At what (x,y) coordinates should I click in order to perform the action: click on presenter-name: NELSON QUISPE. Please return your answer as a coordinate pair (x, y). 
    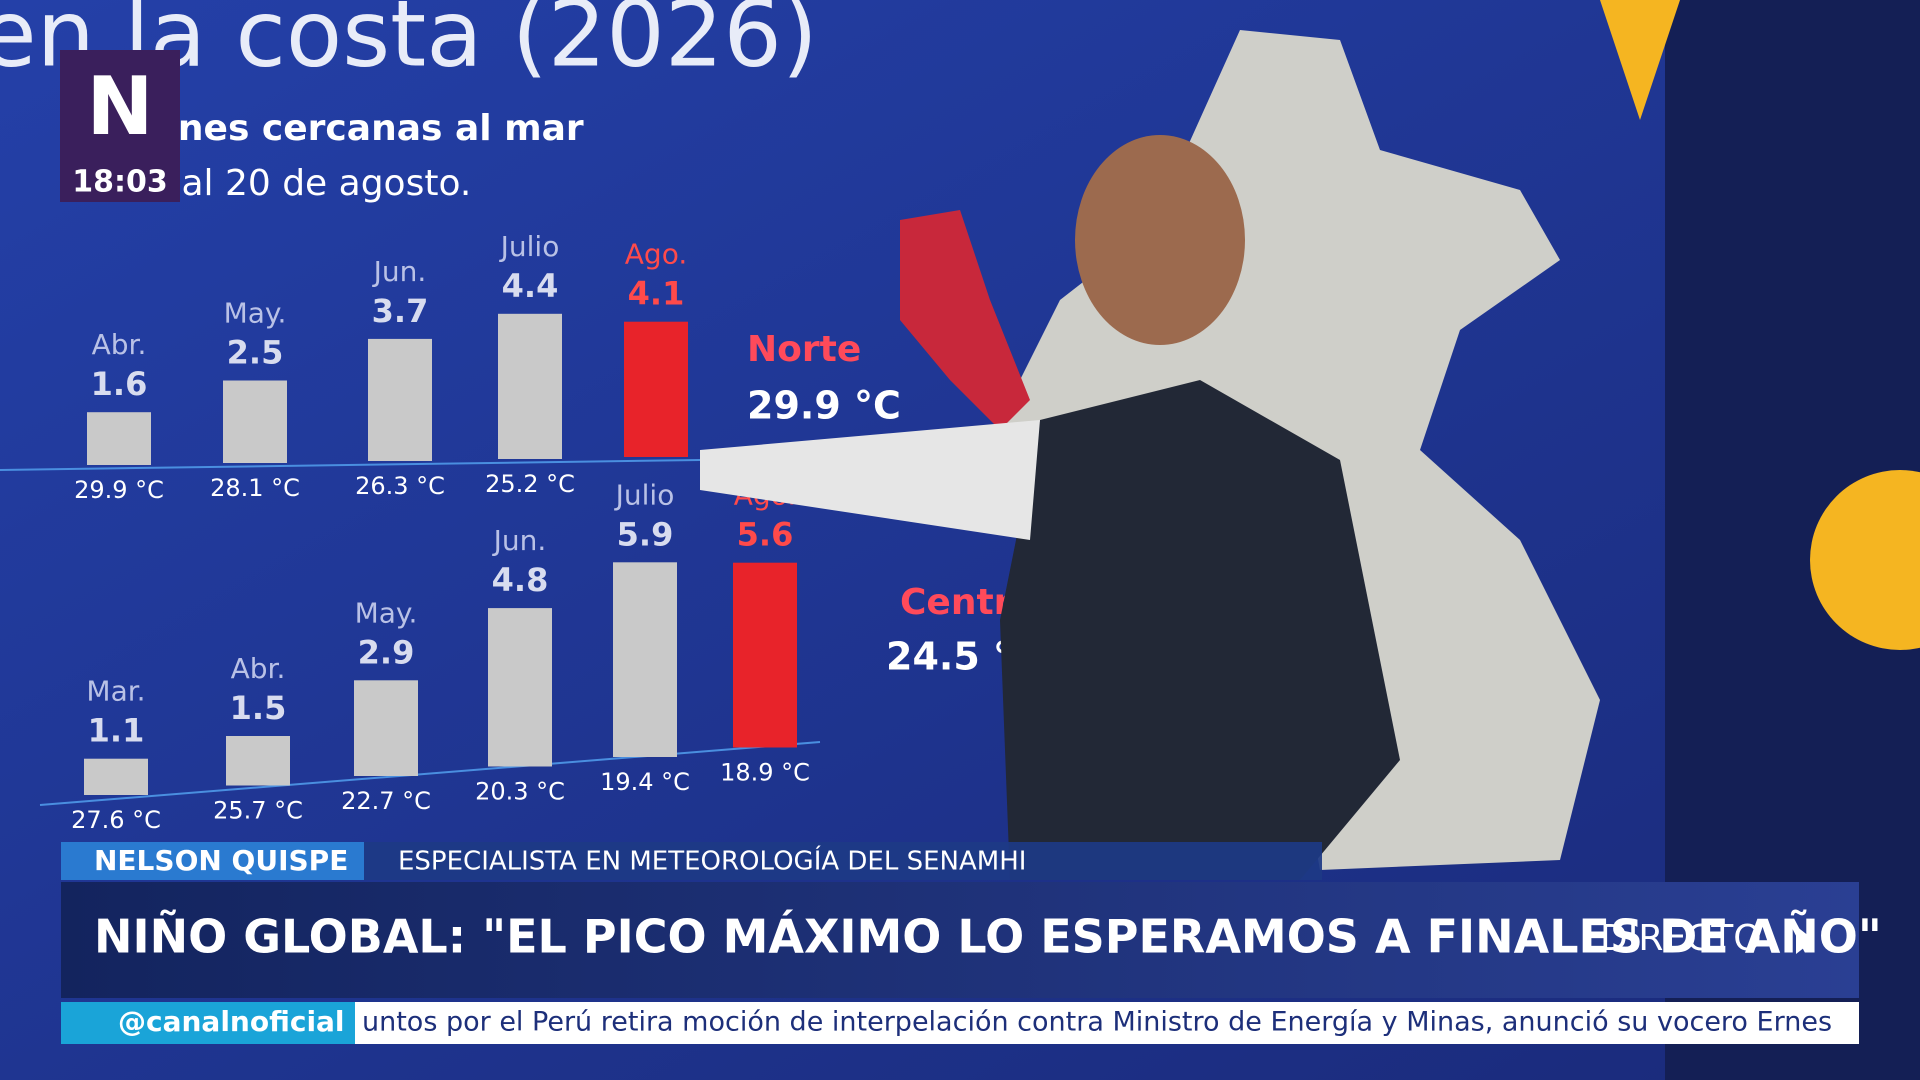
    Looking at the image, I should click on (221, 860).